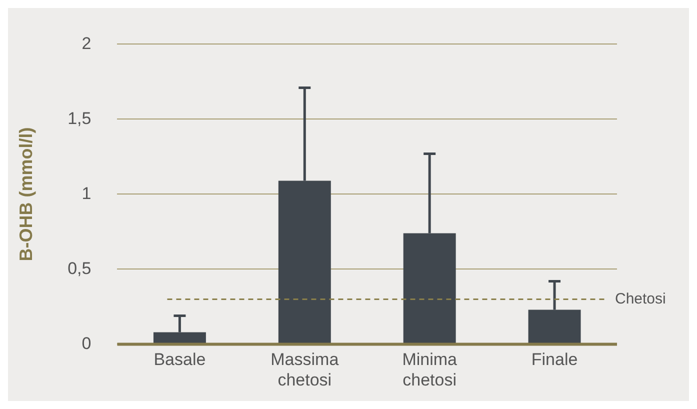  What do you see at coordinates (80, 118) in the screenshot?
I see `y-tick-label: 1,5` at bounding box center [80, 118].